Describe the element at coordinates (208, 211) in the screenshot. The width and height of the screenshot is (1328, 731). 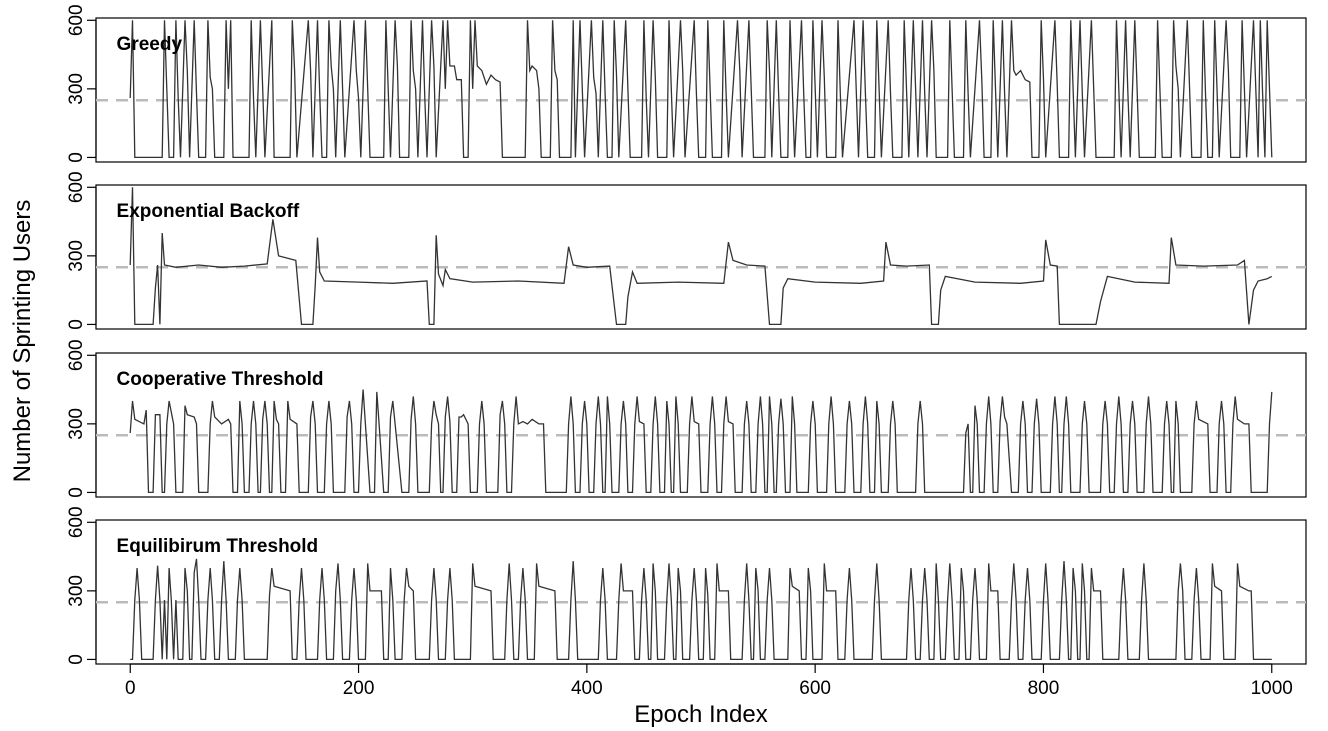
I see `panel-title: Exponential Backoff` at that location.